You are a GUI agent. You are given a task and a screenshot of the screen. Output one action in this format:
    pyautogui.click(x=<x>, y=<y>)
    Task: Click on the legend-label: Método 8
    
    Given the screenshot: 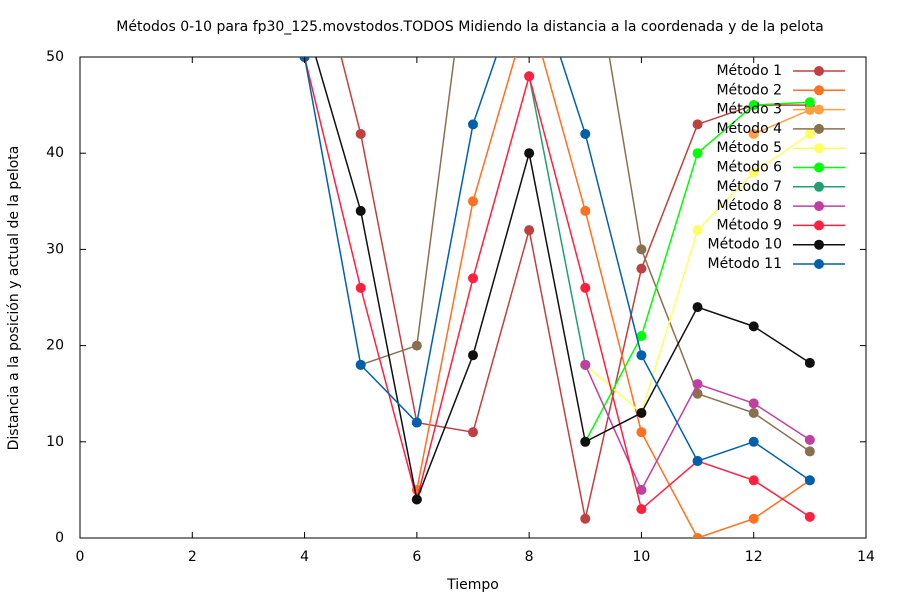 What is the action you would take?
    pyautogui.click(x=749, y=206)
    